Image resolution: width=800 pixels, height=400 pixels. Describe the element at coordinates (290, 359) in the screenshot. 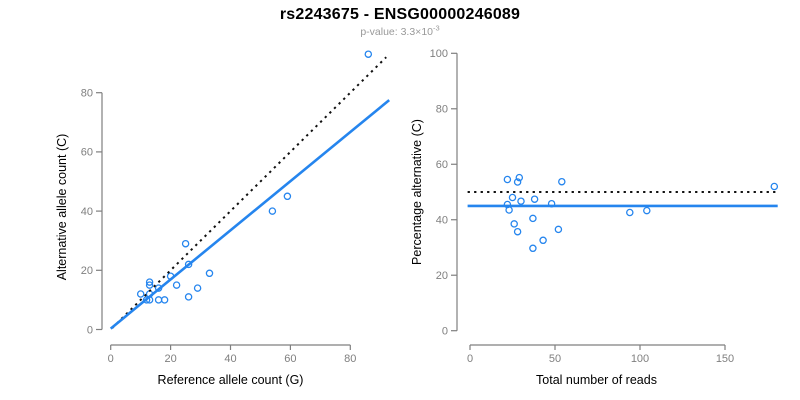

I see `x-tick-label: 60` at that location.